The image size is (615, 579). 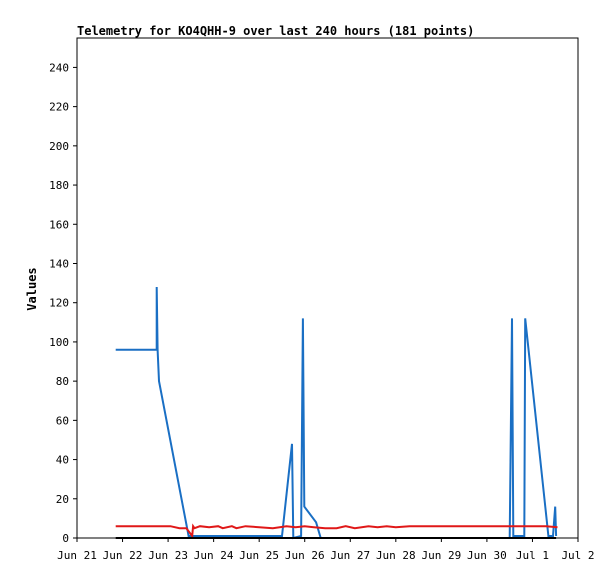 What do you see at coordinates (441, 555) in the screenshot?
I see `x-tick-label: Jun 29` at bounding box center [441, 555].